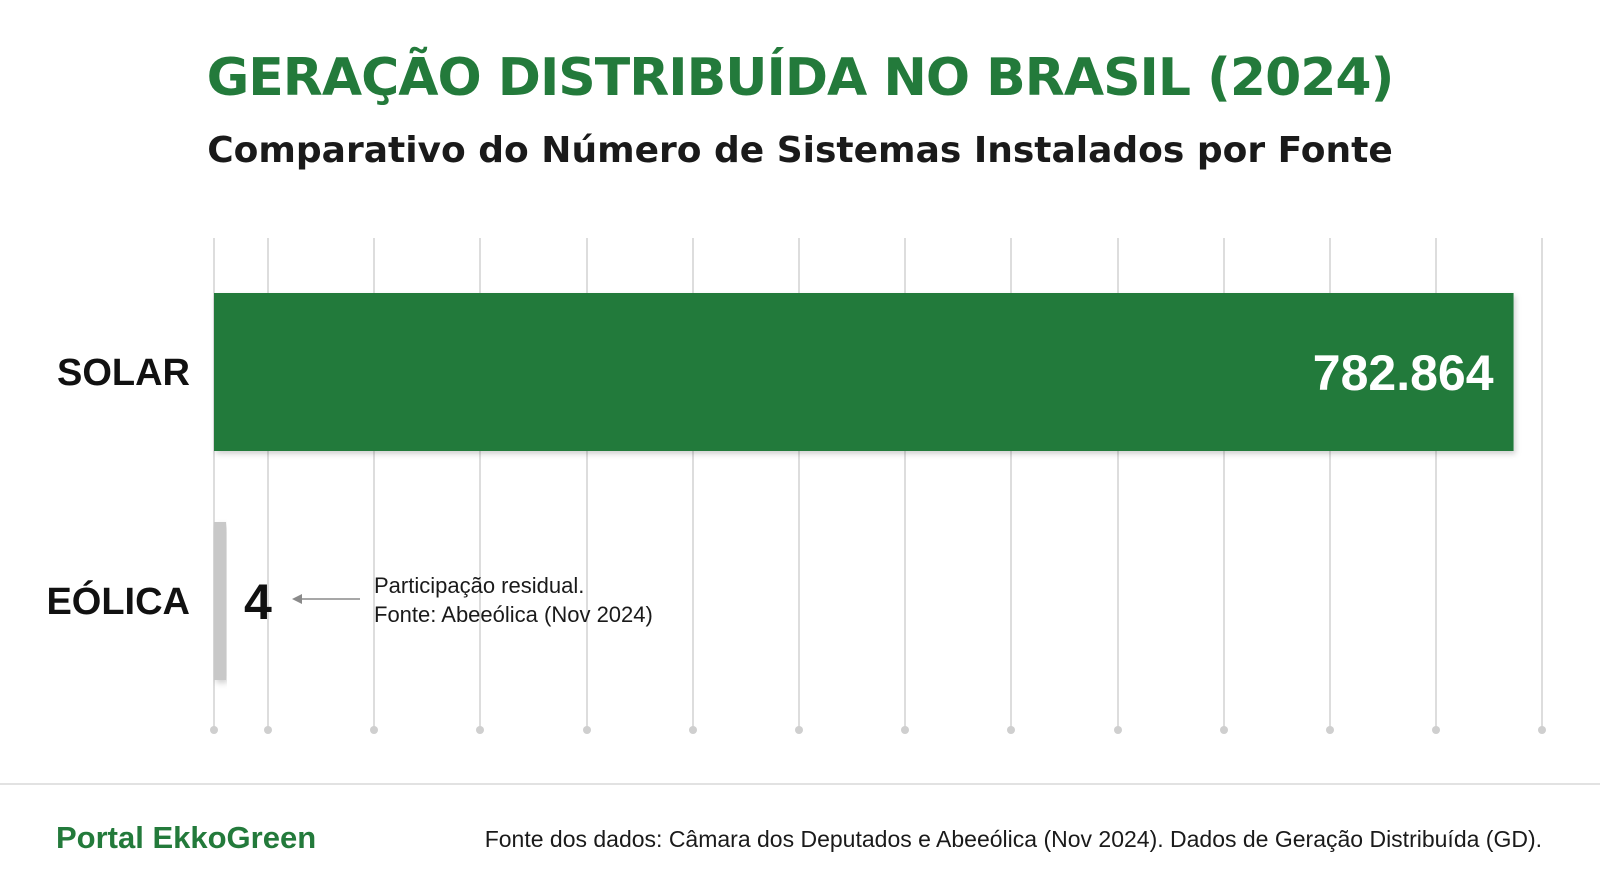 This screenshot has width=1600, height=893. I want to click on annotation-text-line: Participação residual., so click(479, 585).